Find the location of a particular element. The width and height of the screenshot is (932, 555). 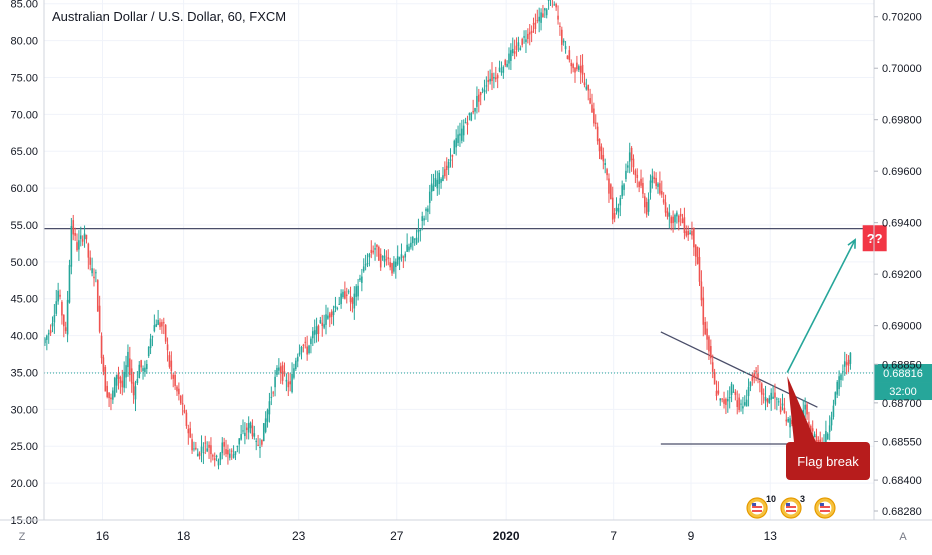

x-tick-label: 18 is located at coordinates (184, 536).